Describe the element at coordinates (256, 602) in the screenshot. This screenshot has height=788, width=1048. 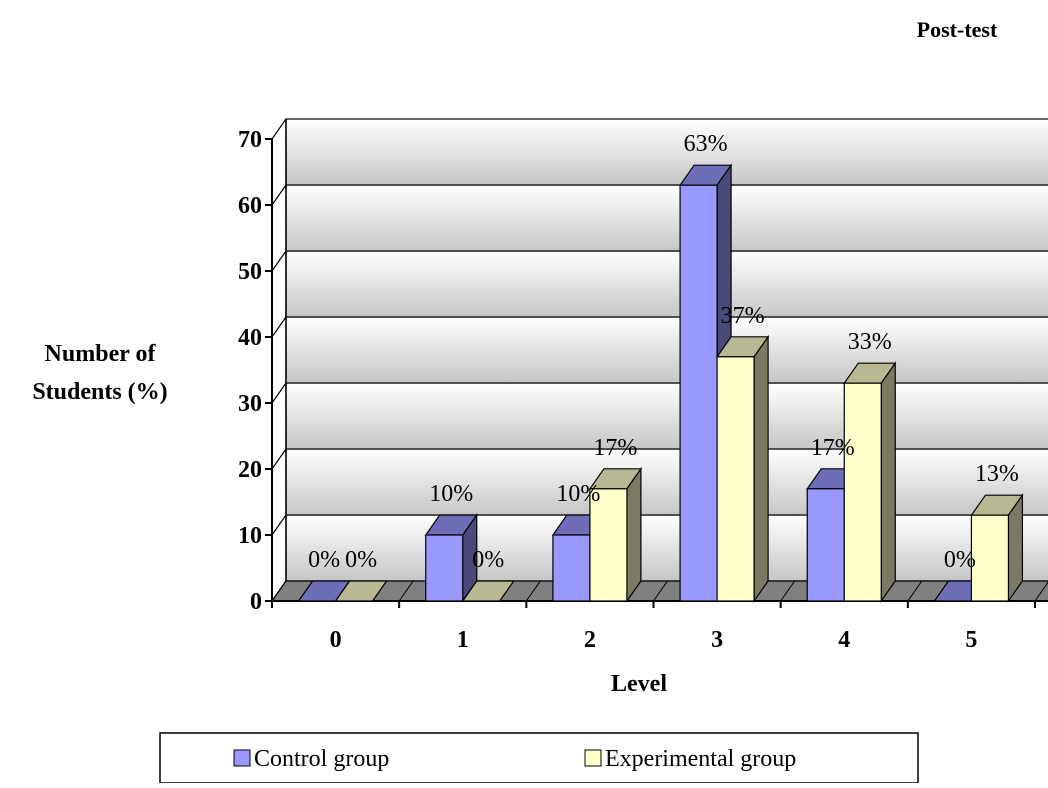
I see `y-tick-label: 0` at that location.